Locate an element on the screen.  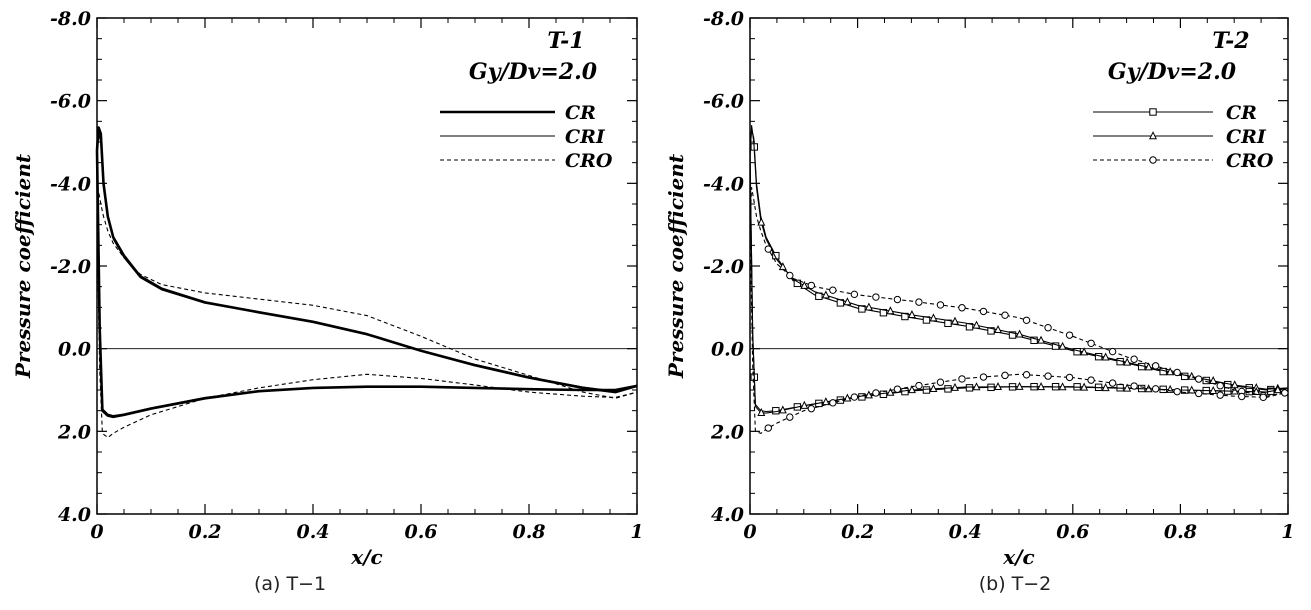
y-tick-label: 0.0 is located at coordinates (74, 350).